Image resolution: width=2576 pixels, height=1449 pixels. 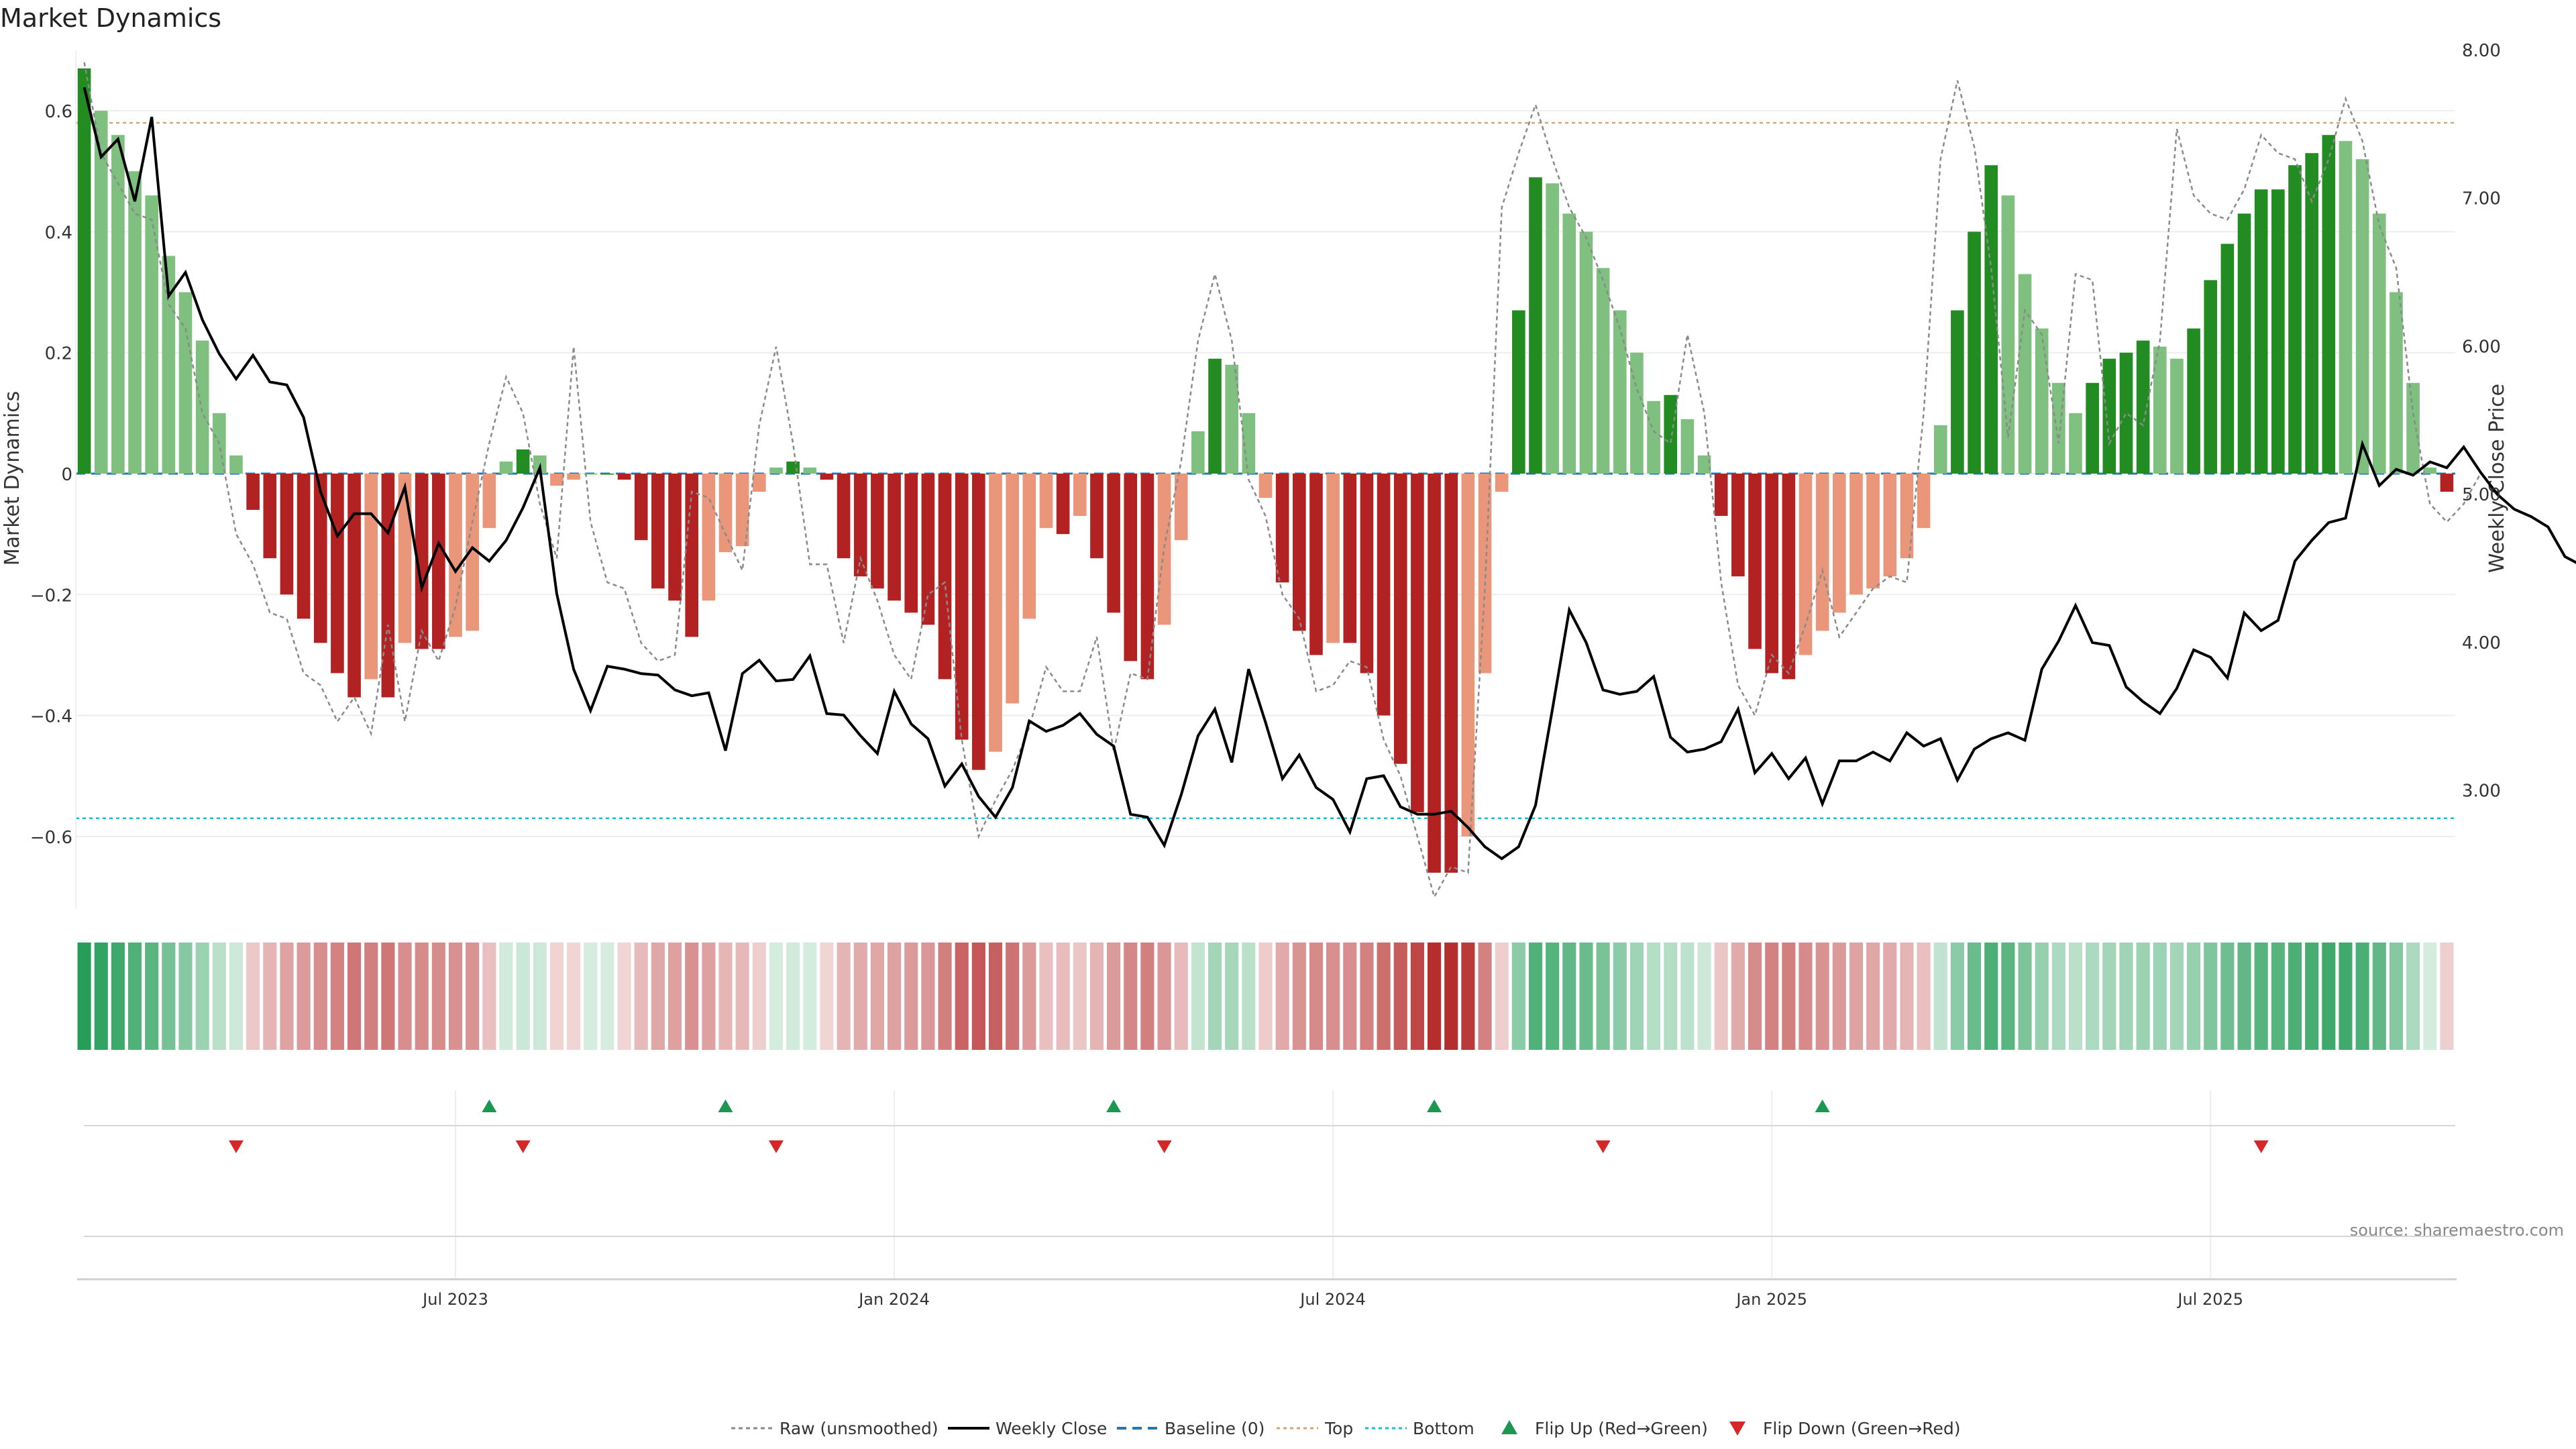 What do you see at coordinates (2261, 1146) in the screenshot?
I see `flip-down-marker` at bounding box center [2261, 1146].